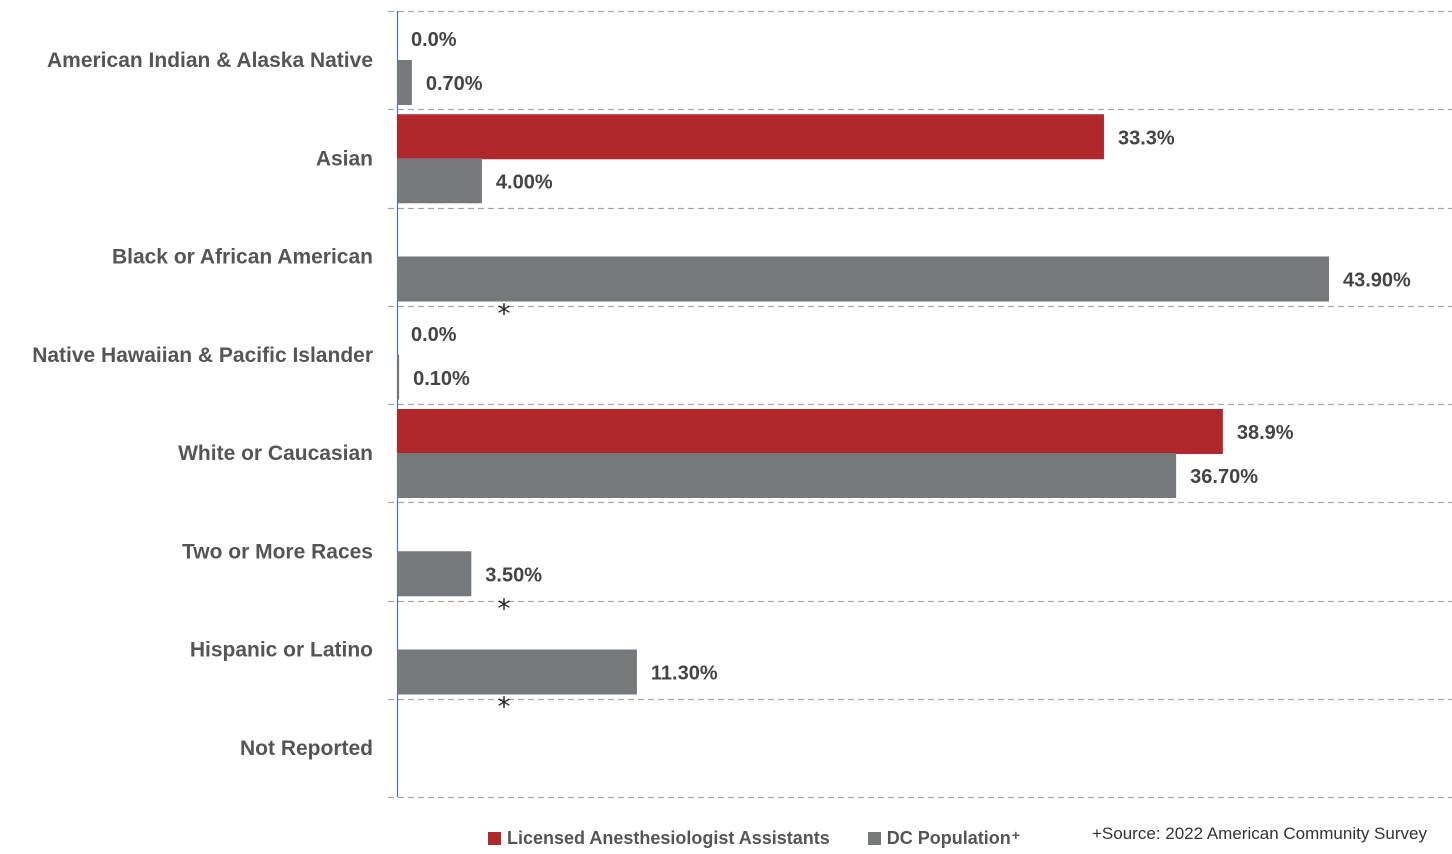 The image size is (1452, 854). I want to click on legend-label-dc: DC Population, so click(948, 838).